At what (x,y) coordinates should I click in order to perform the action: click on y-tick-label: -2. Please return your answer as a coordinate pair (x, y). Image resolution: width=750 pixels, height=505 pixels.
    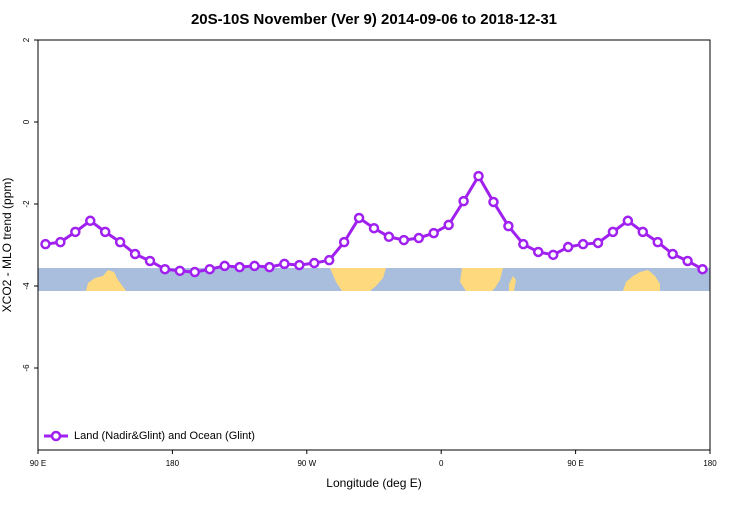
    Looking at the image, I should click on (26, 204).